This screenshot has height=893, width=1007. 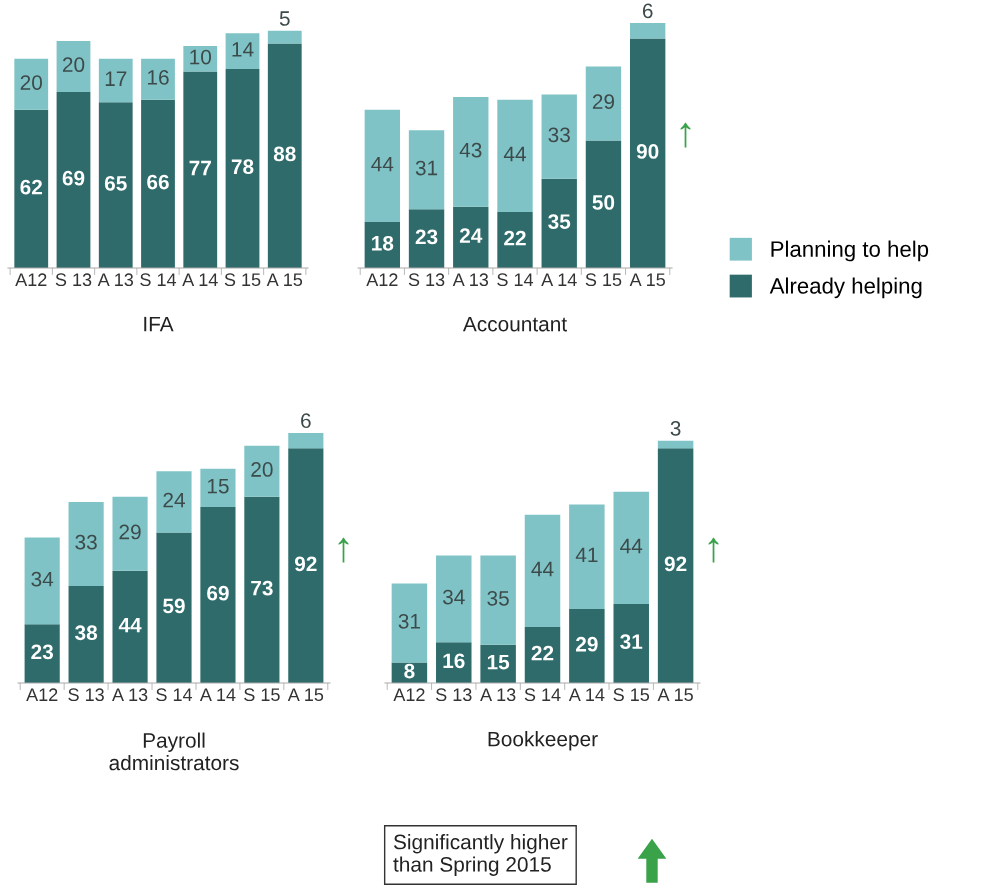 What do you see at coordinates (850, 251) in the screenshot?
I see `legend-label: Planning to help` at bounding box center [850, 251].